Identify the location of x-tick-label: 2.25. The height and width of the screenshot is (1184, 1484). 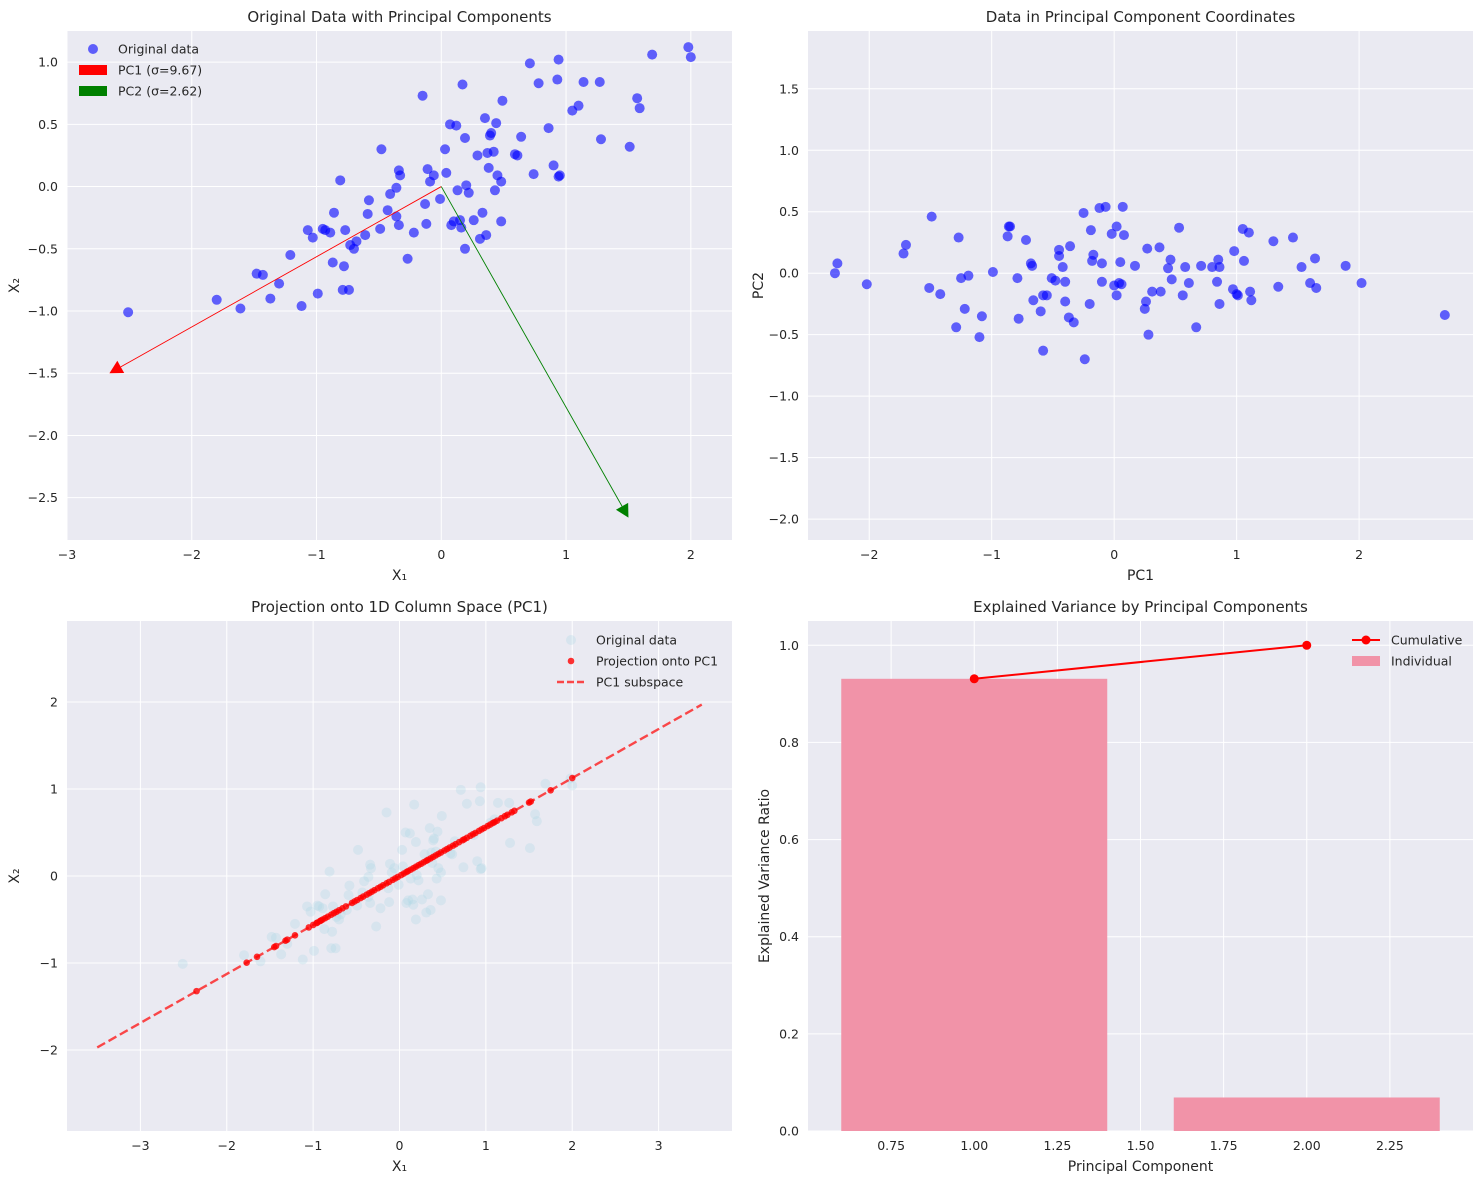
(1390, 1145).